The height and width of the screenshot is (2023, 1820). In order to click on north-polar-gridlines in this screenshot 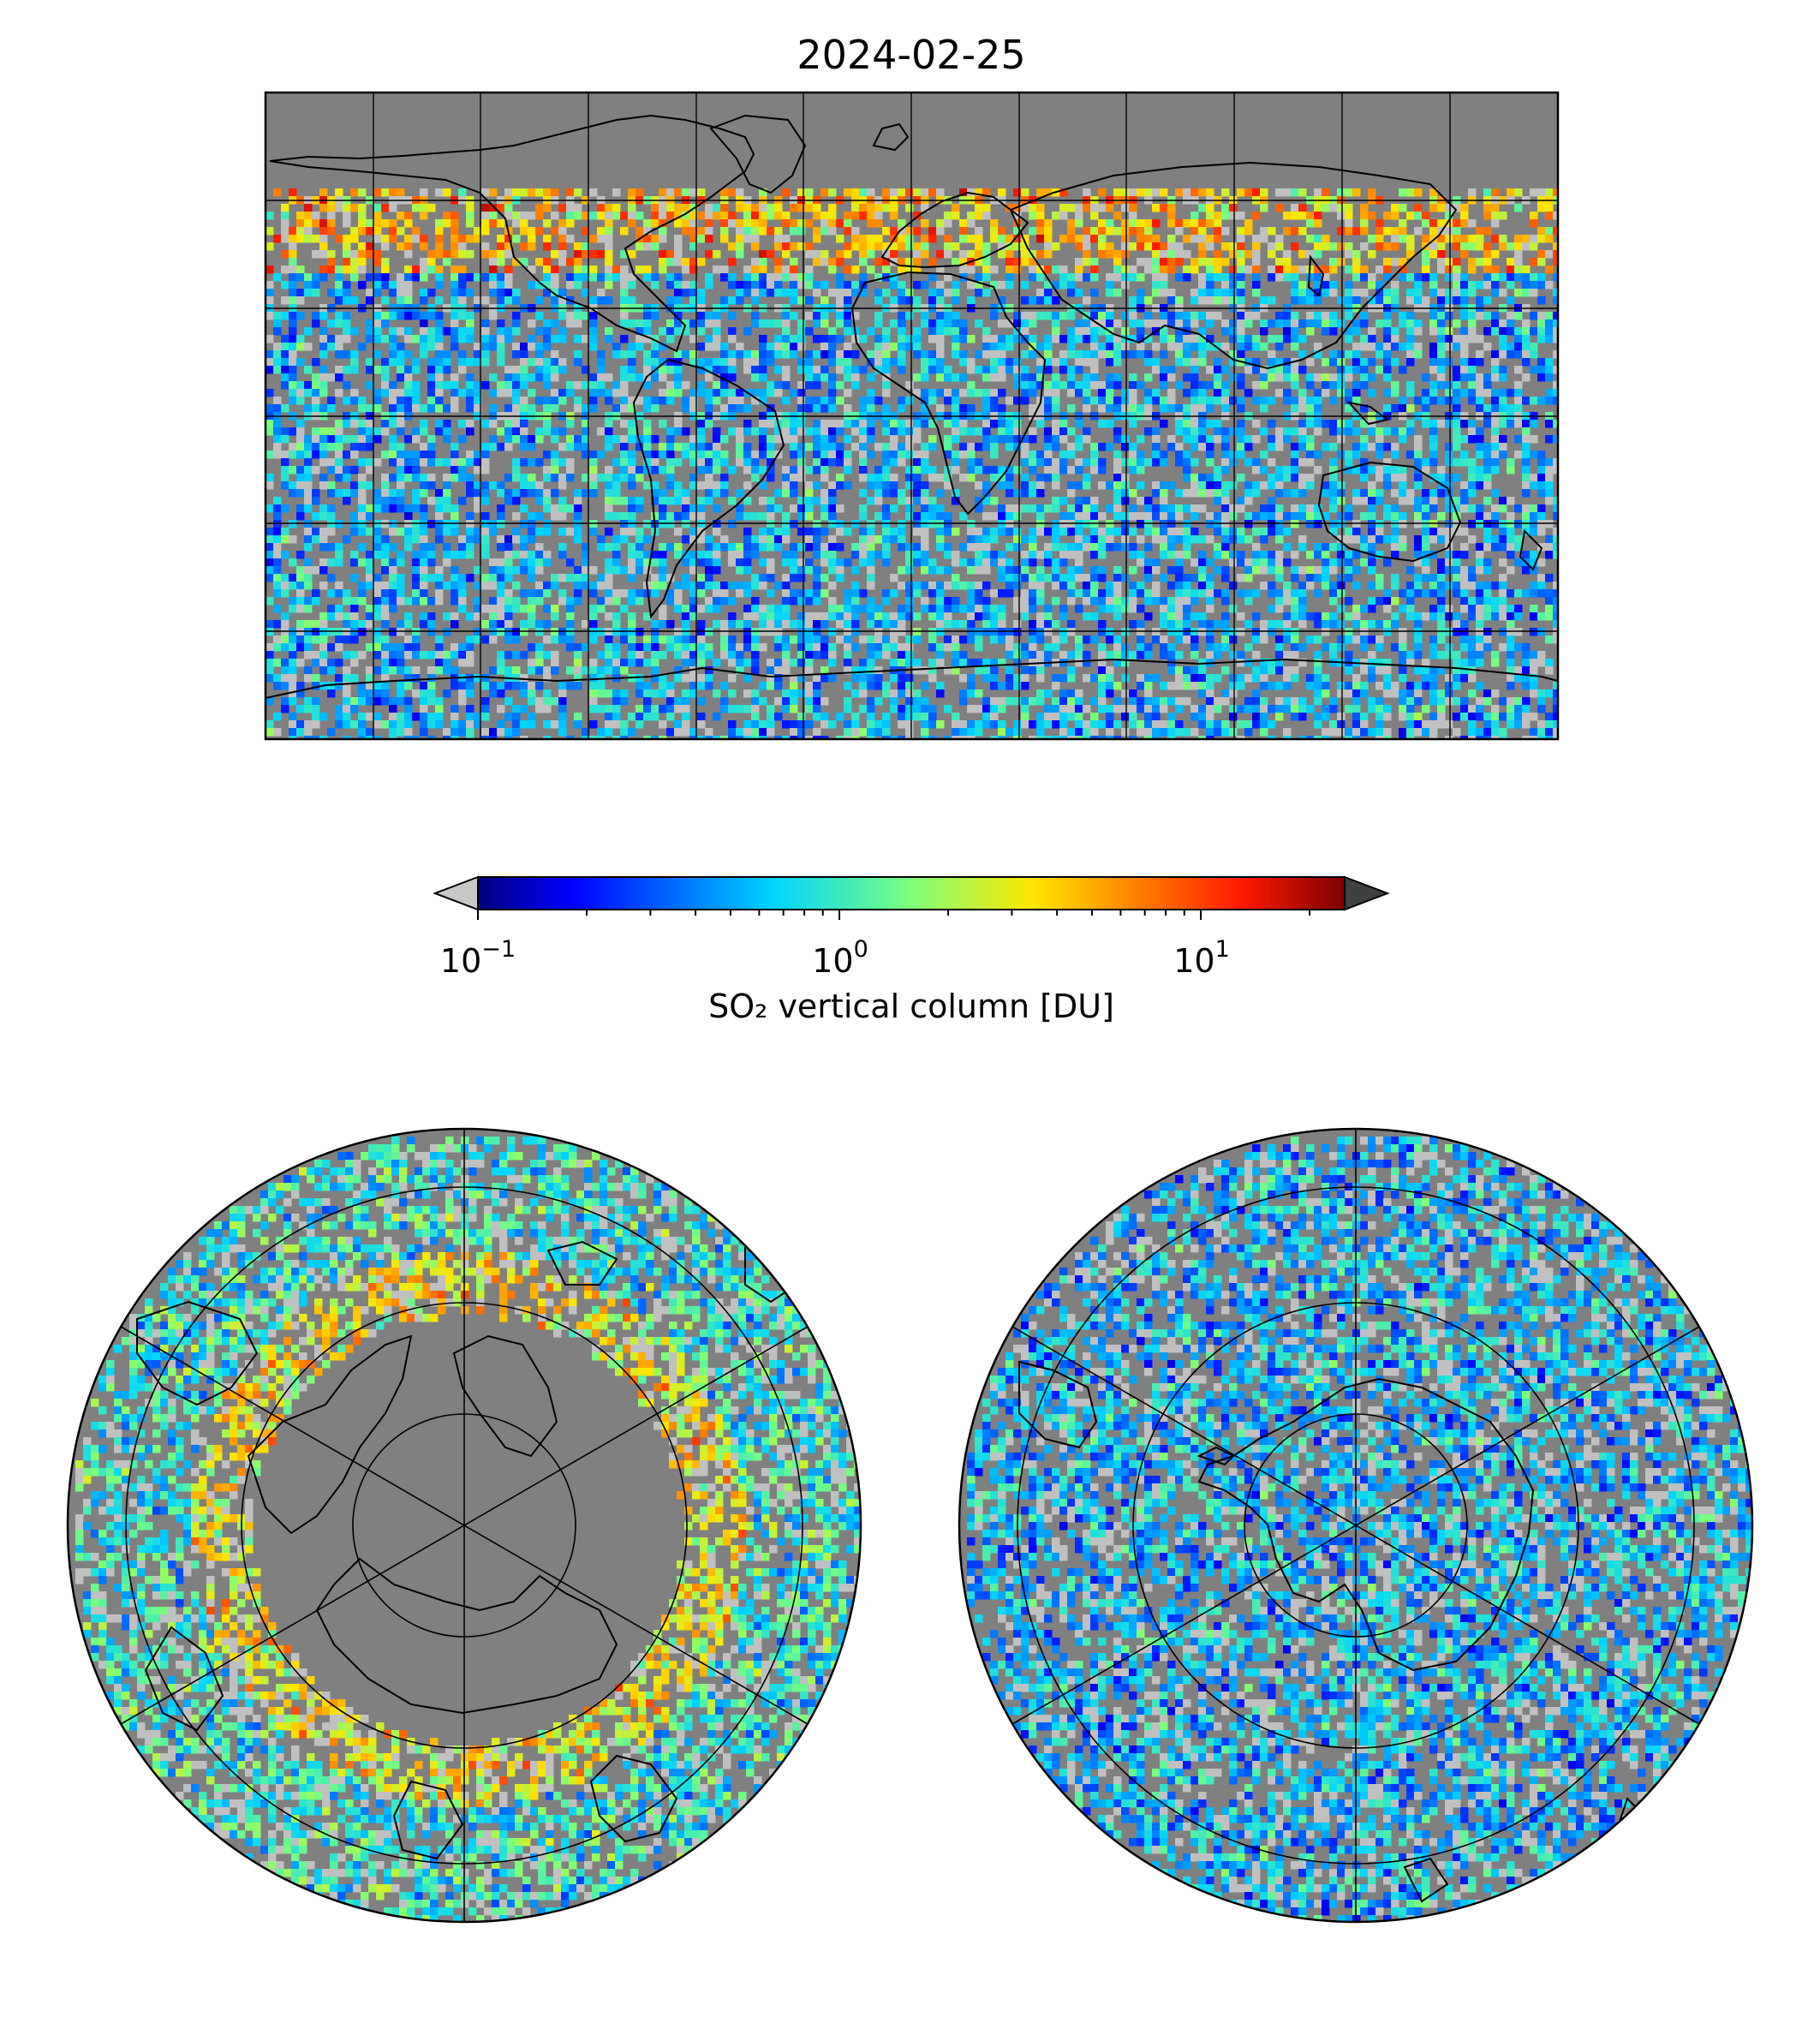, I will do `click(464, 1525)`.